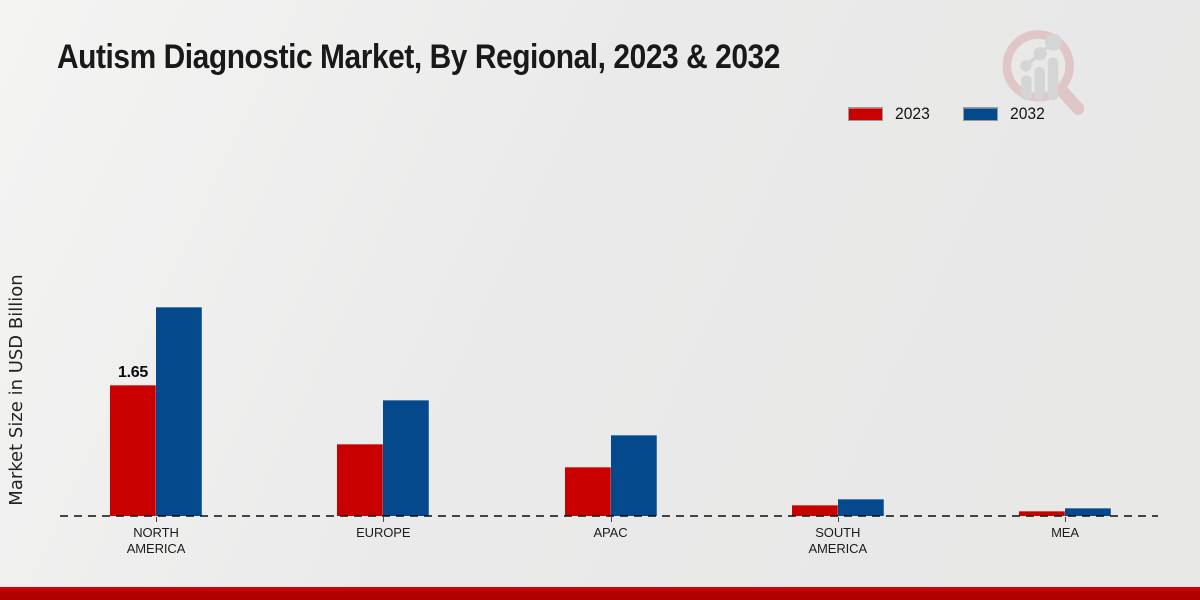 This screenshot has height=600, width=1200. What do you see at coordinates (1065, 532) in the screenshot?
I see `category-label-mea: MEA` at bounding box center [1065, 532].